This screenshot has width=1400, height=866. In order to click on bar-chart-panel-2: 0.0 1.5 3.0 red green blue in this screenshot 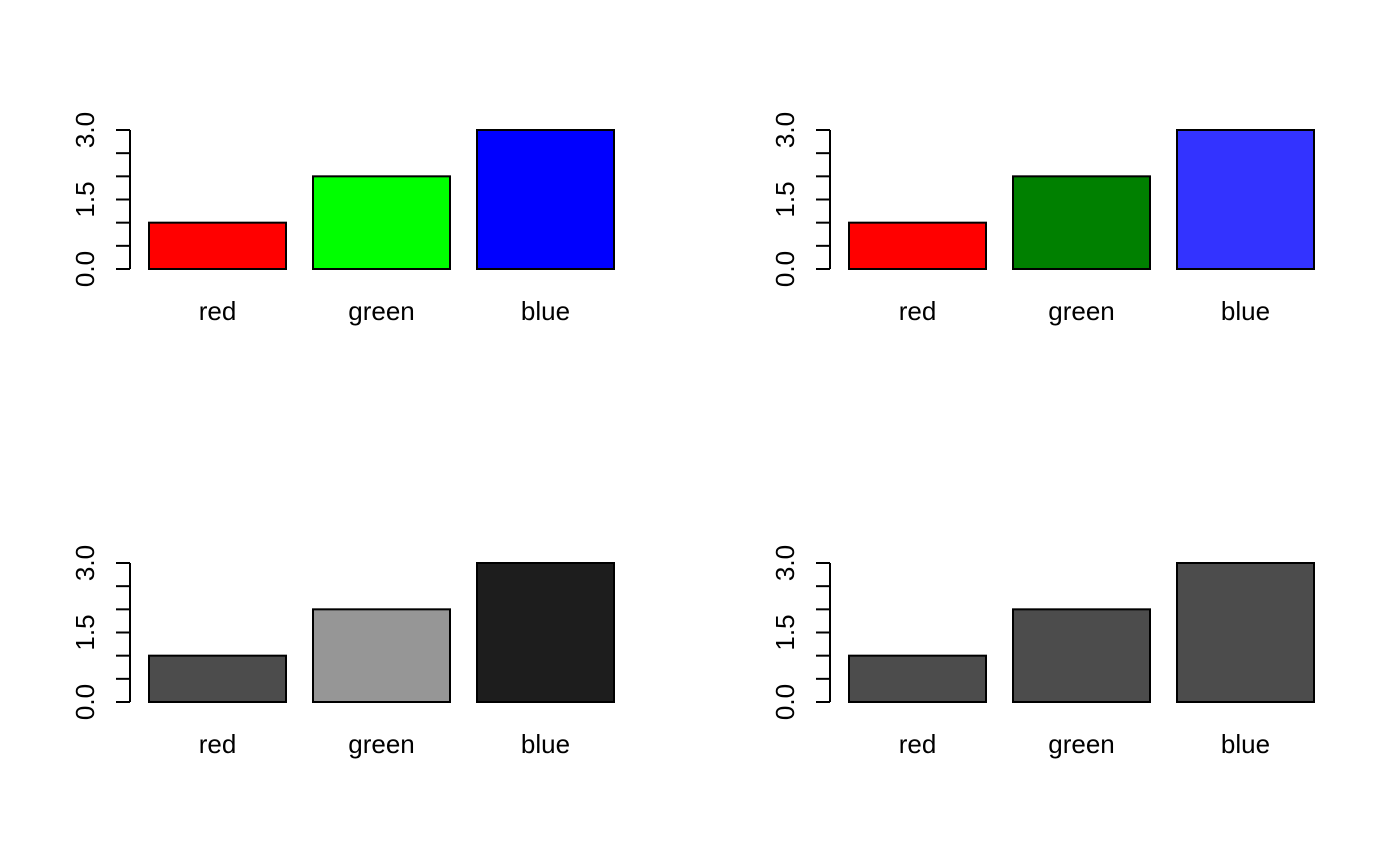, I will do `click(1042, 219)`.